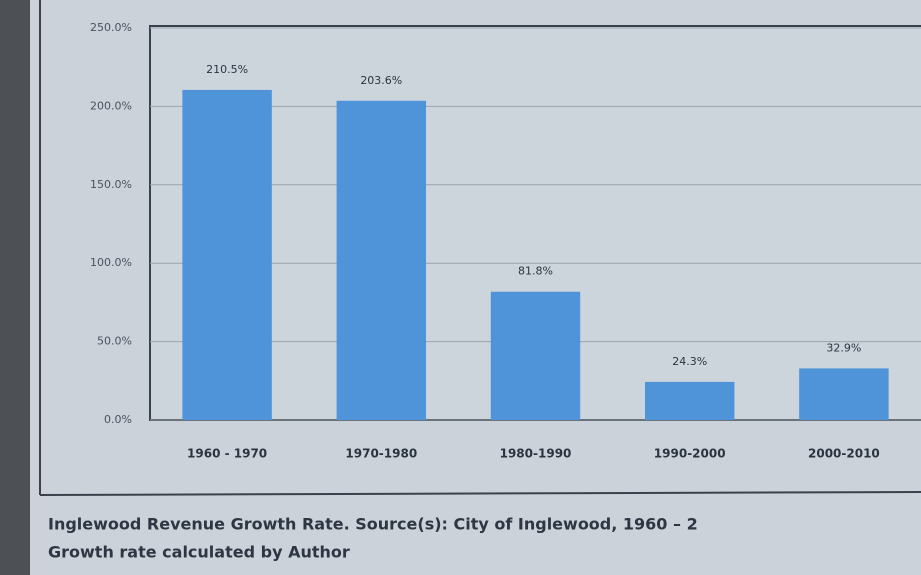  What do you see at coordinates (114, 341) in the screenshot?
I see `y-tick-label: 50.0%` at bounding box center [114, 341].